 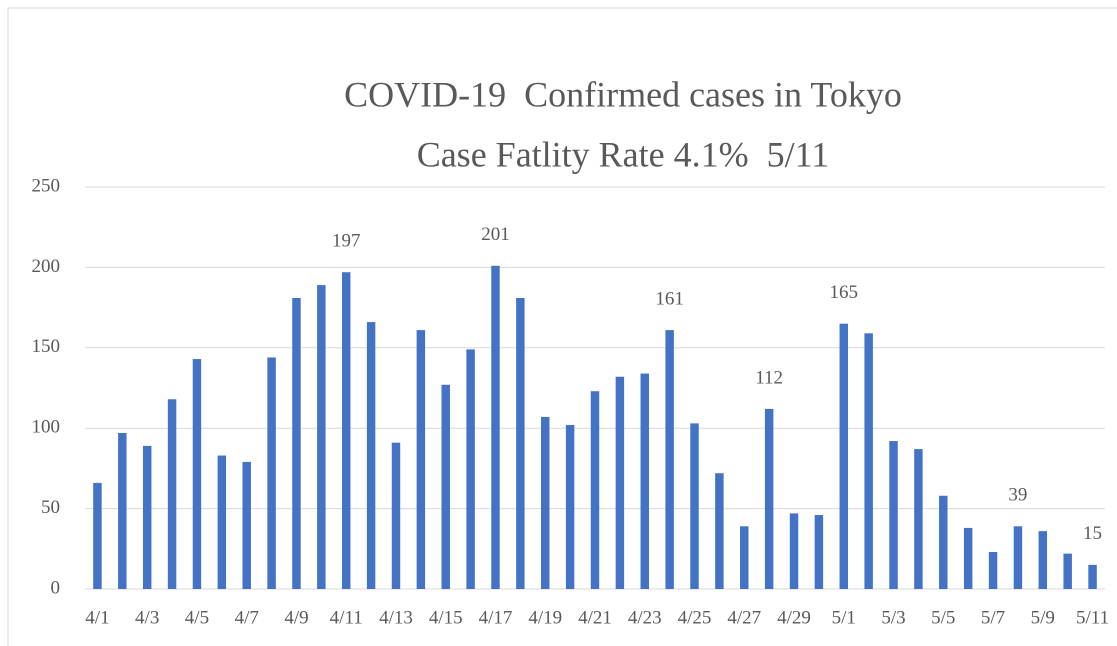 What do you see at coordinates (197, 617) in the screenshot?
I see `x-tick-label: 4/5` at bounding box center [197, 617].